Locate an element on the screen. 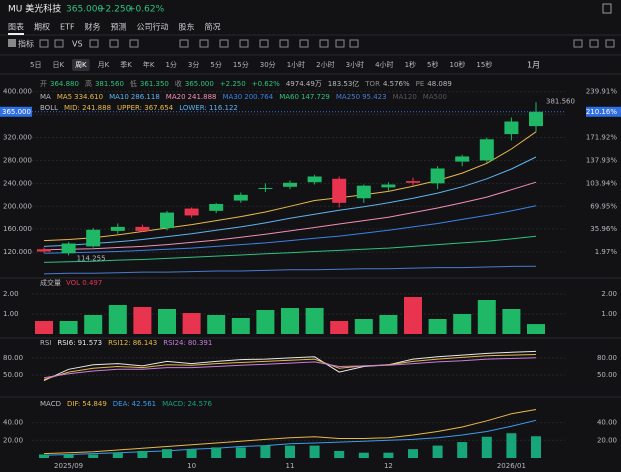  legend-value: 200.764 is located at coordinates (258, 97).